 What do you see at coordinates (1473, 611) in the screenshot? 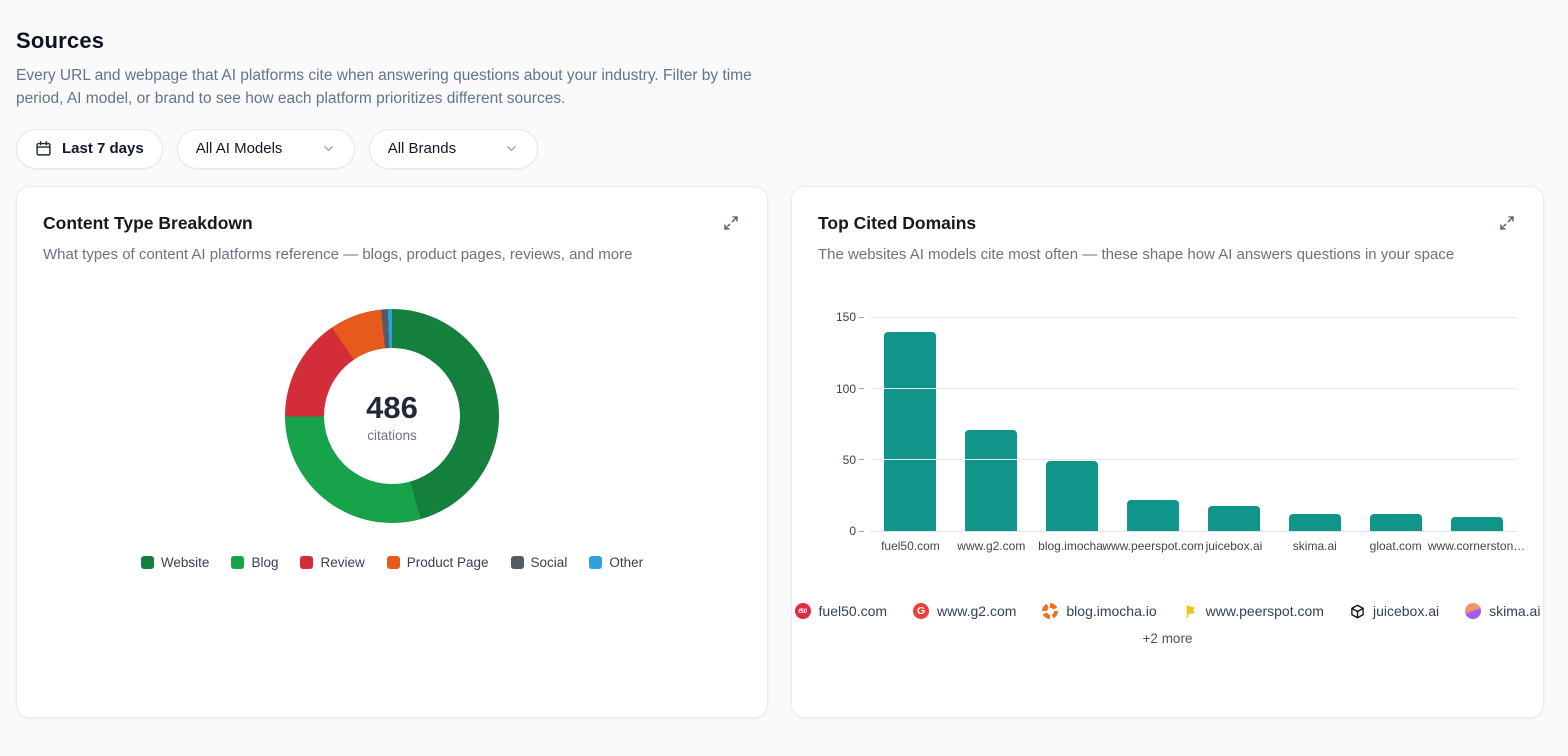
I see `skima-favicon` at bounding box center [1473, 611].